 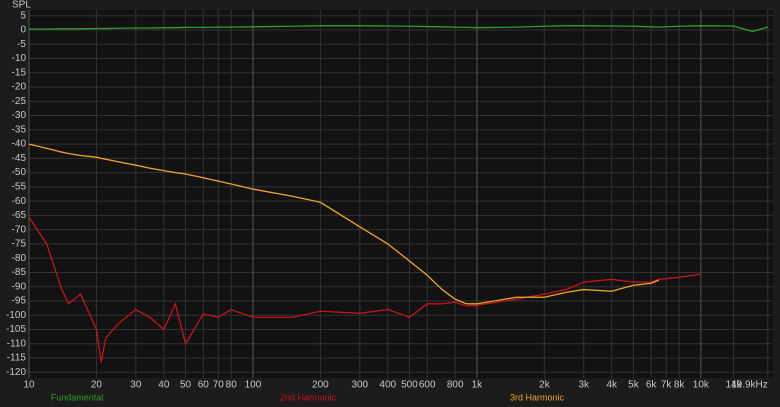 What do you see at coordinates (19, 101) in the screenshot?
I see `y-tick-label: -25` at bounding box center [19, 101].